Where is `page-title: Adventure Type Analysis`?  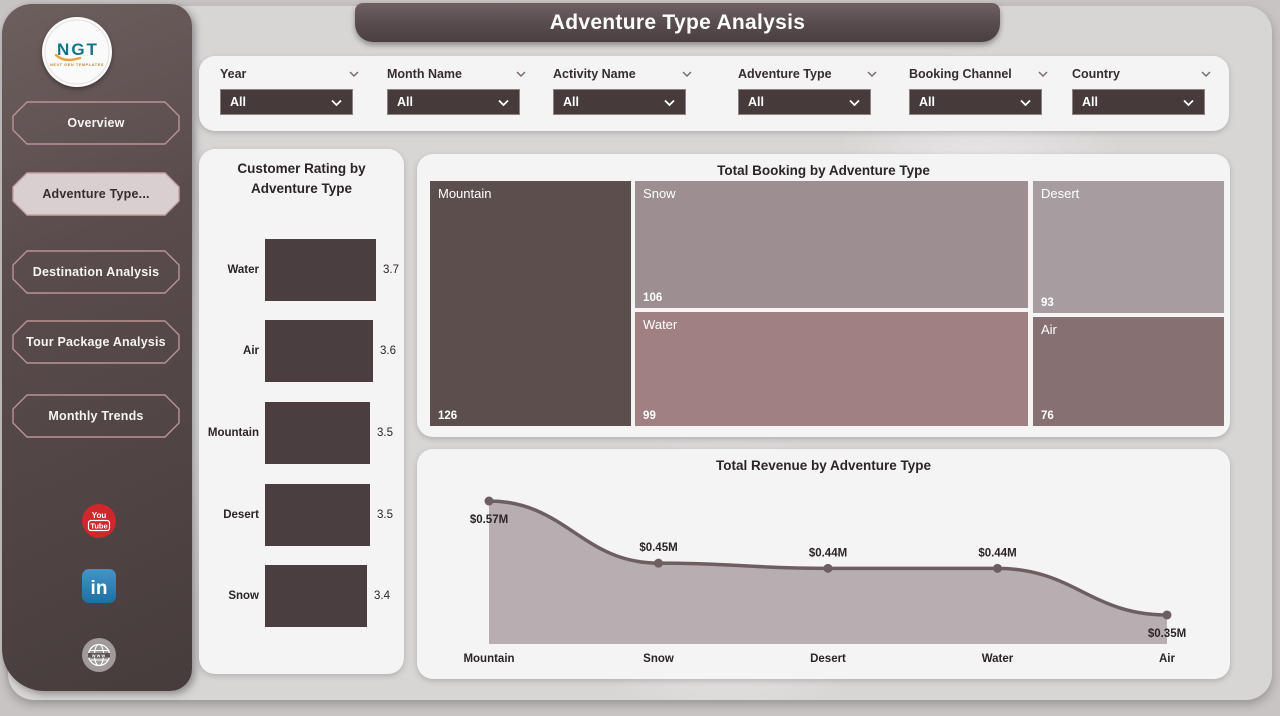 page-title: Adventure Type Analysis is located at coordinates (677, 22).